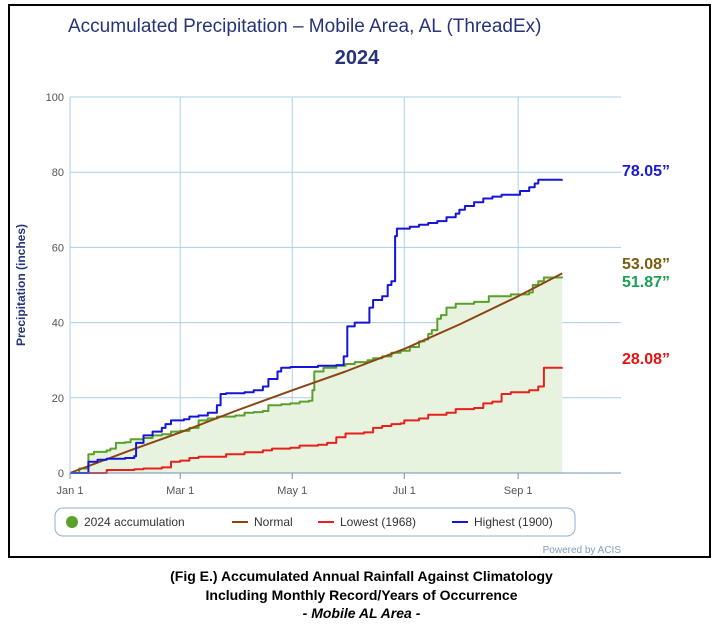  What do you see at coordinates (61, 474) in the screenshot?
I see `y-tick-label: 0` at bounding box center [61, 474].